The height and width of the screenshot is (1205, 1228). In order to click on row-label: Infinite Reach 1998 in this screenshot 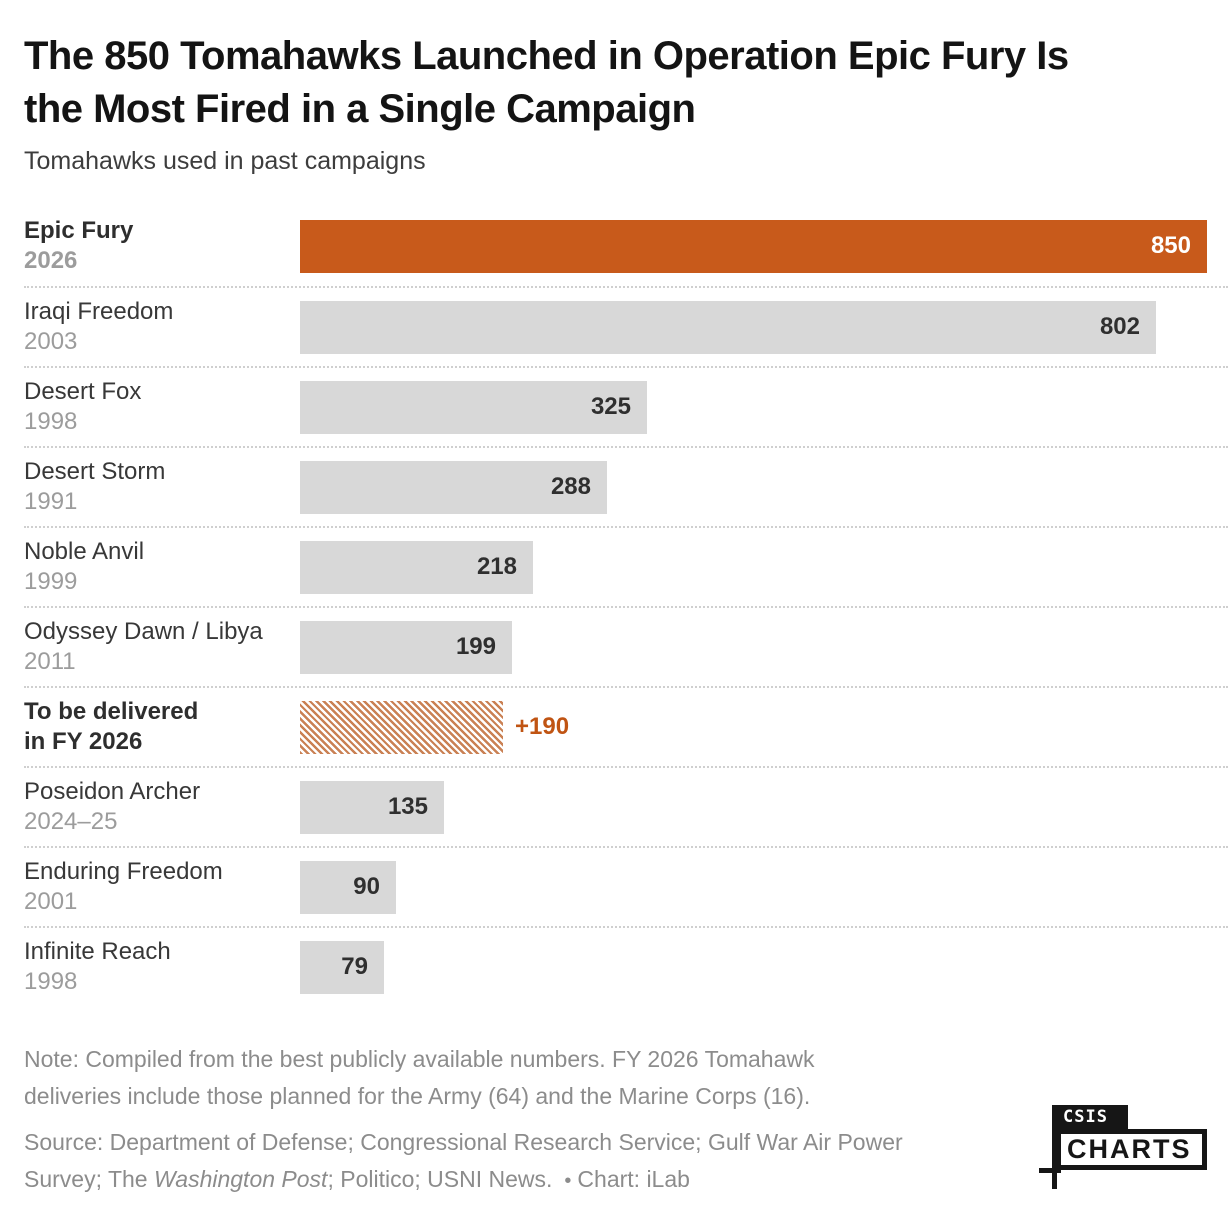, I will do `click(162, 967)`.